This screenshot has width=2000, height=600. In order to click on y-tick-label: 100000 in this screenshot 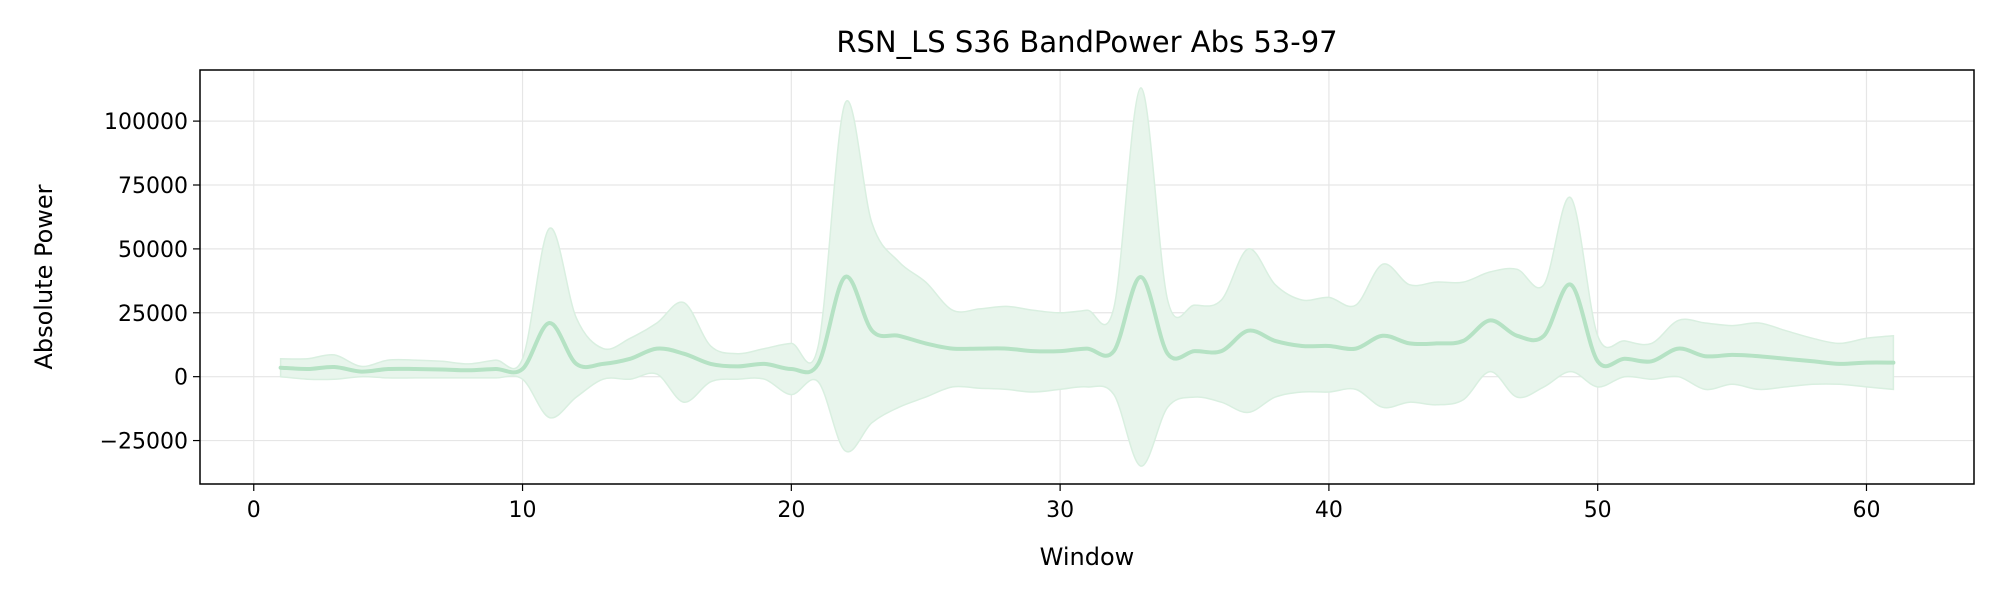, I will do `click(146, 122)`.